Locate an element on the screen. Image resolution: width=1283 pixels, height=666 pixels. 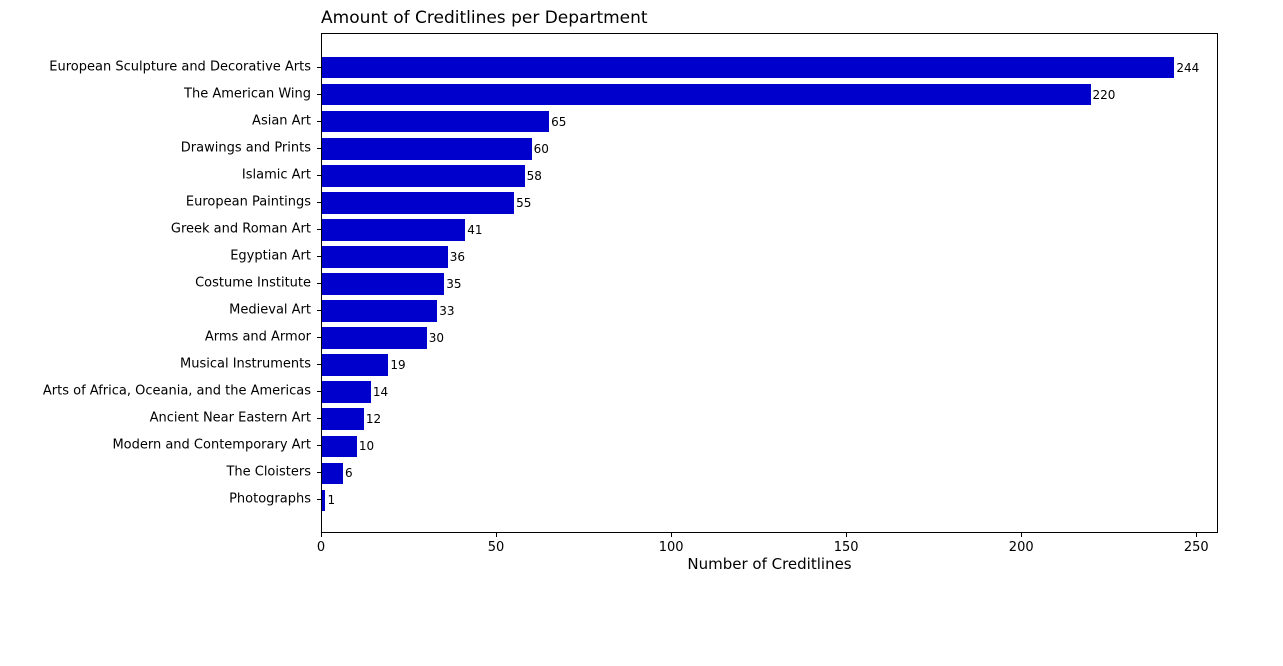
bar-value-label: 6 is located at coordinates (348, 473).